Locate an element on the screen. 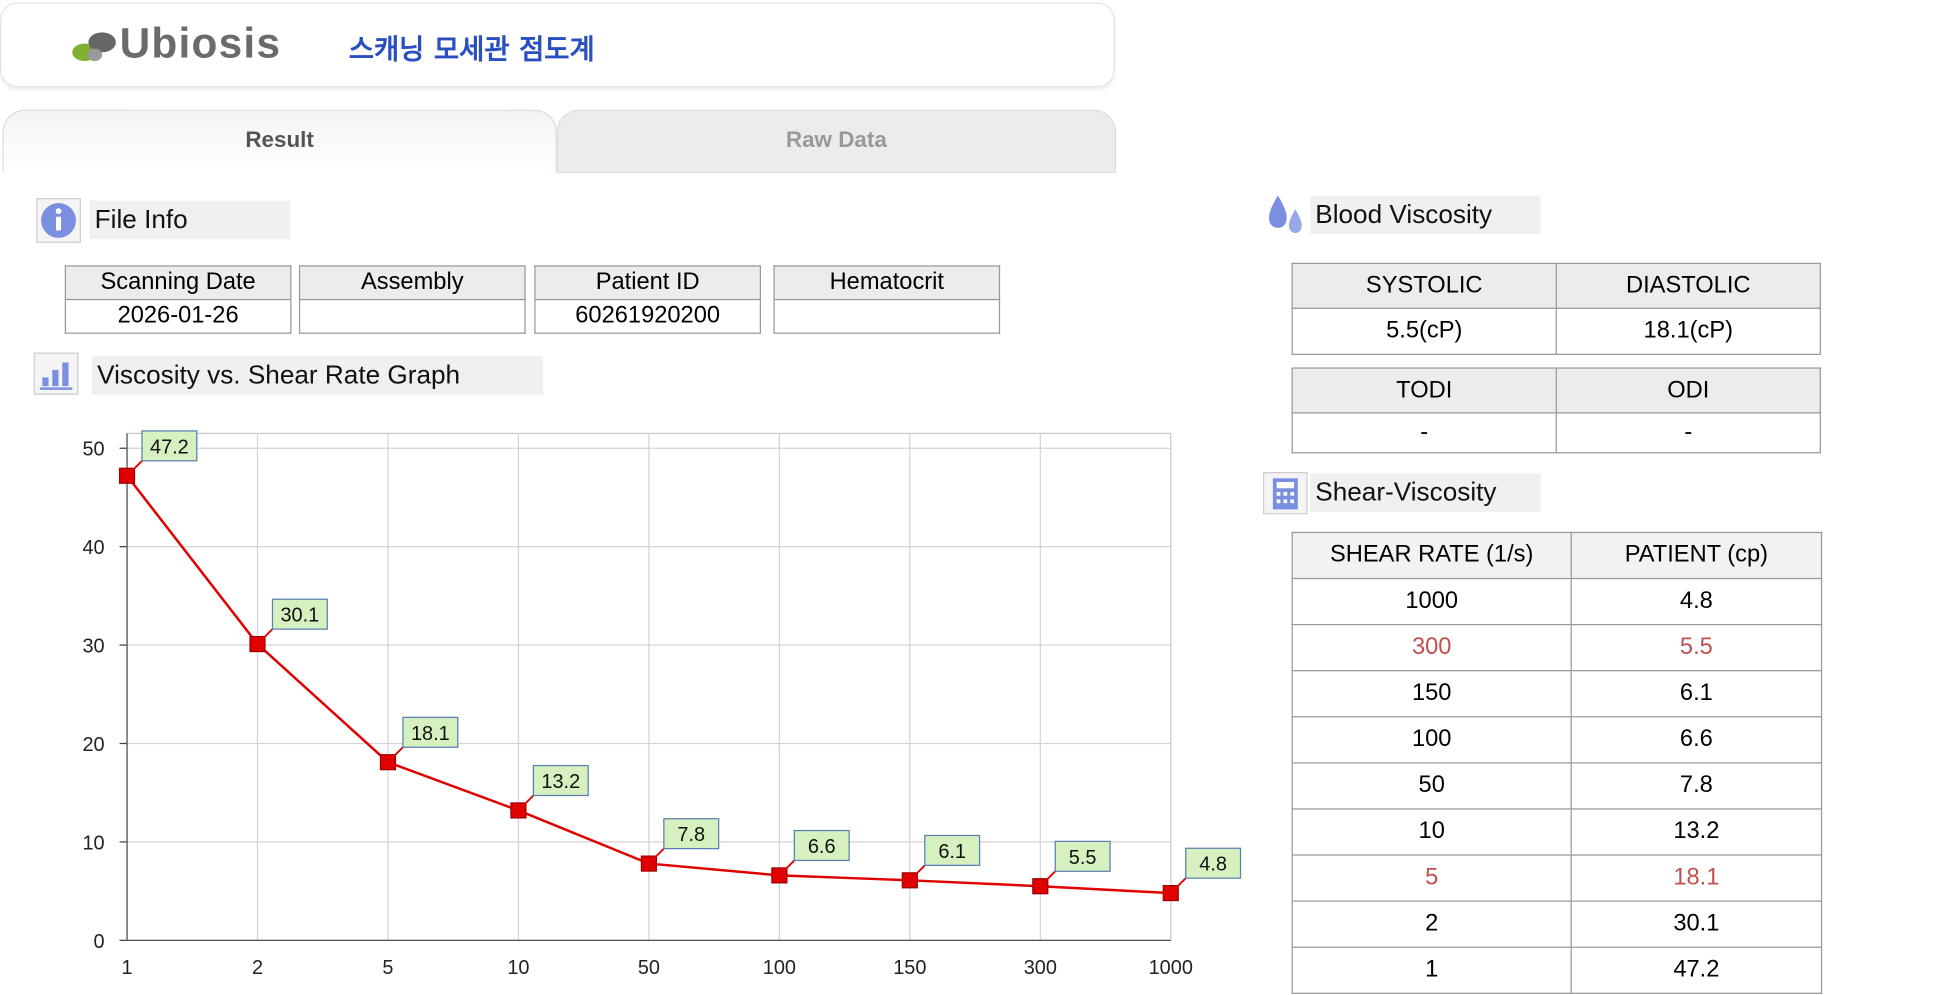 The image size is (1943, 995). column-header: DIASTOLIC is located at coordinates (1688, 285).